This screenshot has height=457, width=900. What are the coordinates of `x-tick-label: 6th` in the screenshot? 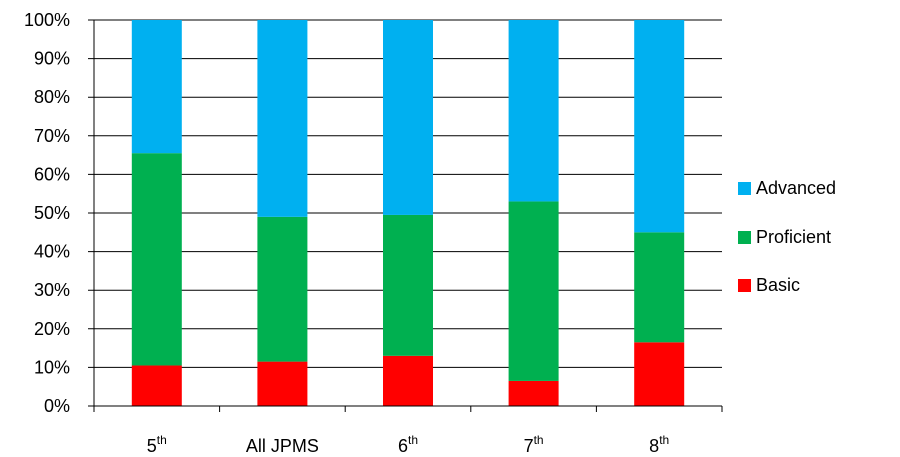 It's located at (408, 444).